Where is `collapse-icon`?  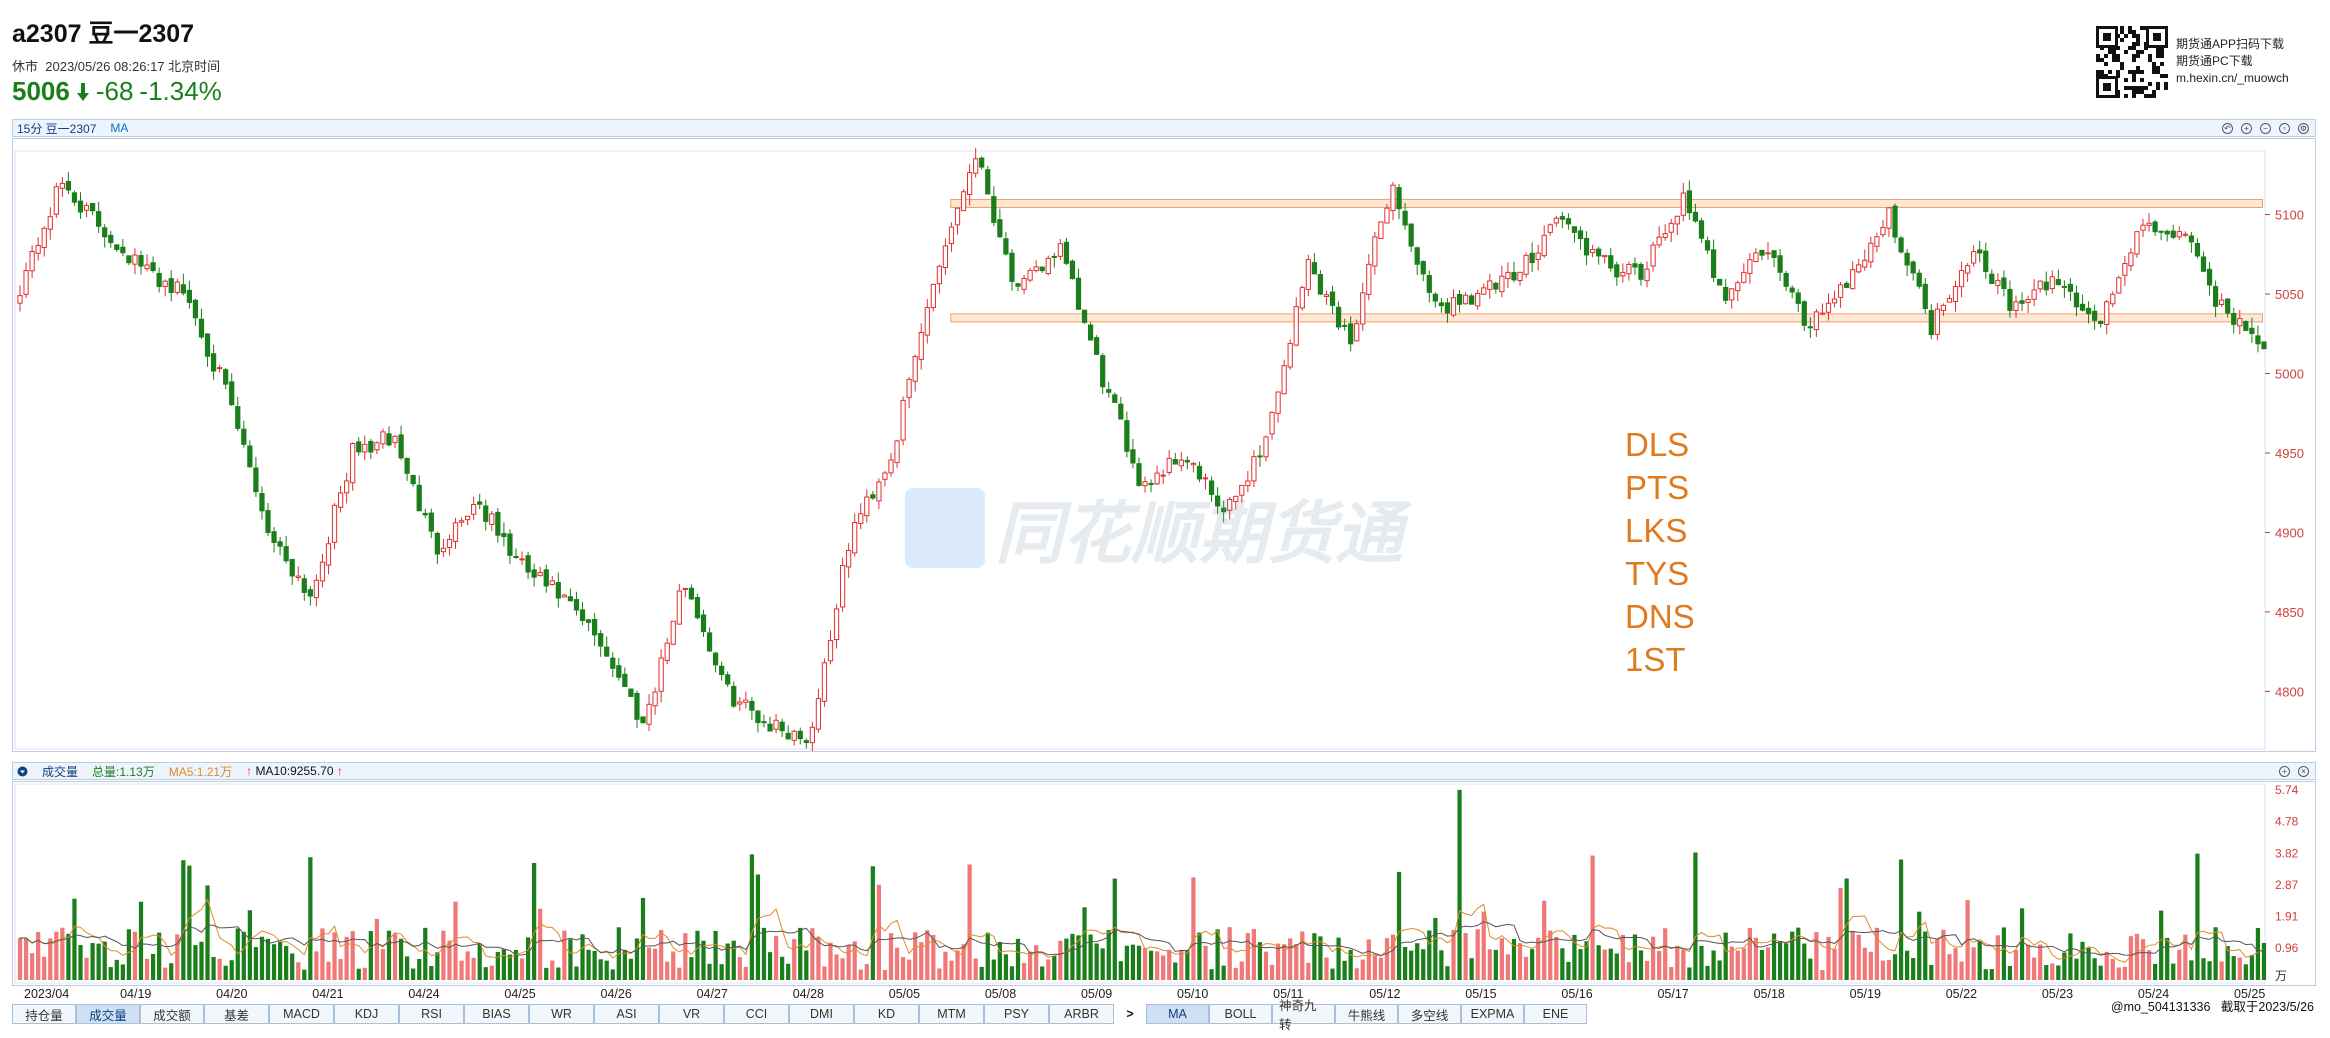
collapse-icon is located at coordinates (22, 771).